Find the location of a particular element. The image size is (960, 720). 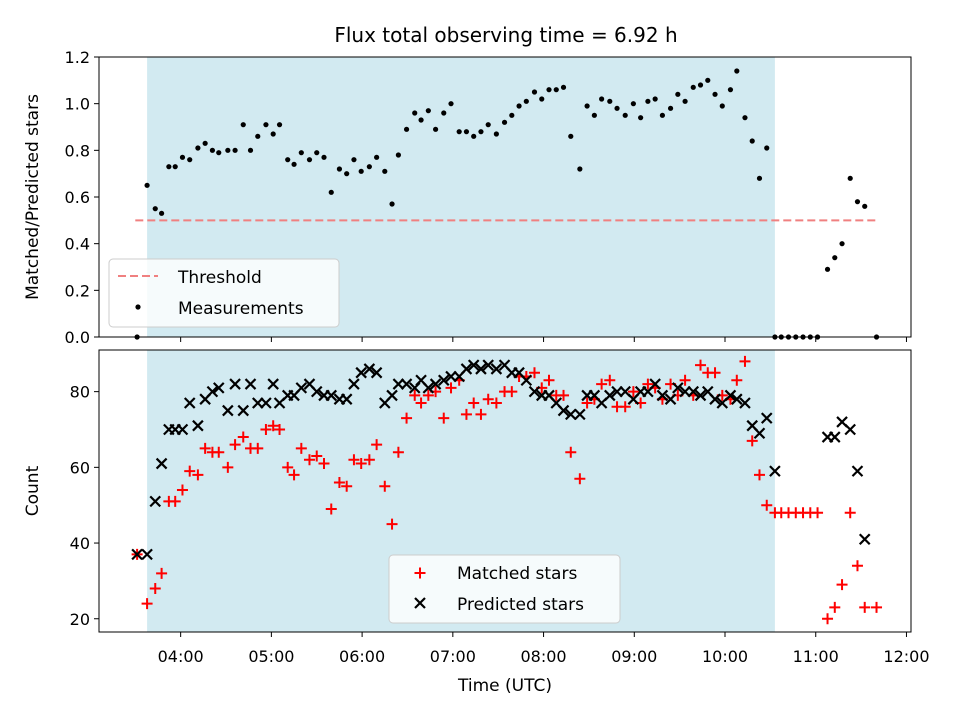

legend-label-predicted: Predicted stars is located at coordinates (520, 605).